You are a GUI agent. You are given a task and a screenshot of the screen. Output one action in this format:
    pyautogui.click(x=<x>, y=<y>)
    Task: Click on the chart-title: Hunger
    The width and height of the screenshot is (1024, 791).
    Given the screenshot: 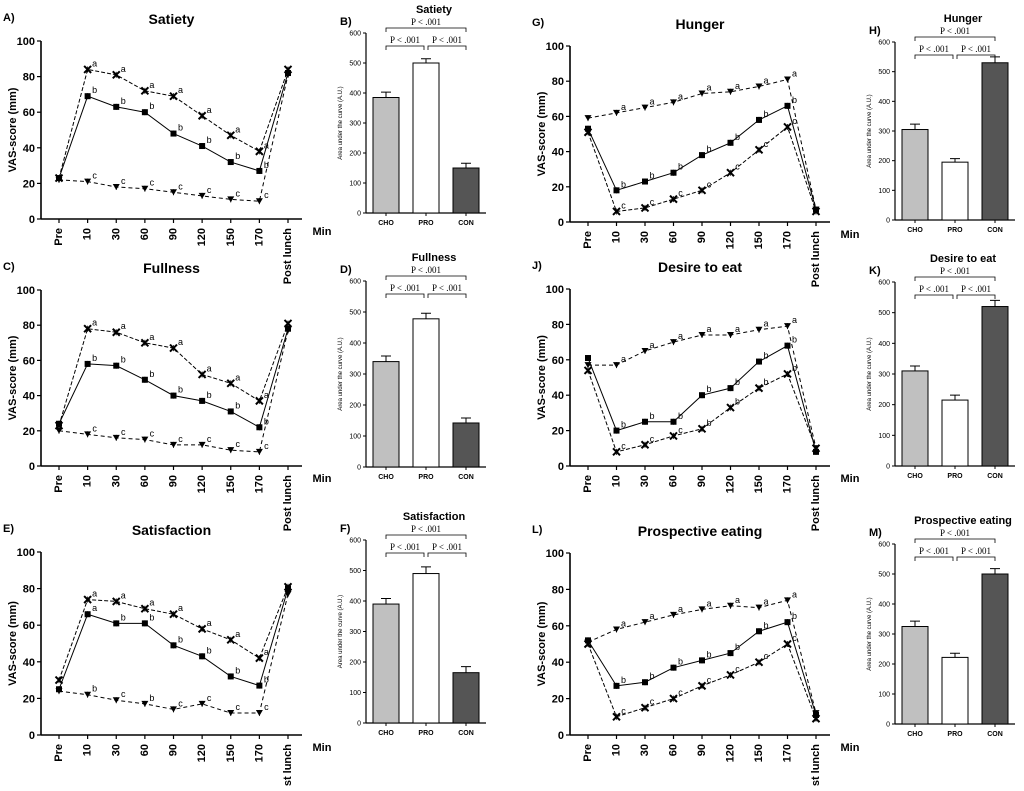 What is the action you would take?
    pyautogui.click(x=963, y=19)
    